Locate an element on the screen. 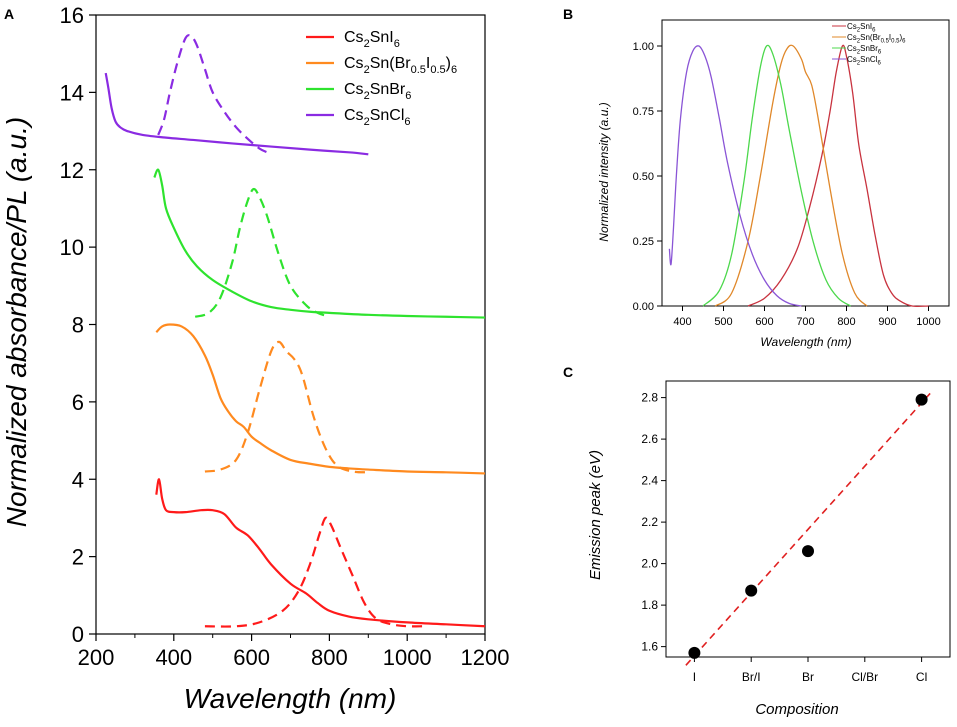  panel-b-series-B_Br is located at coordinates (776, 175).